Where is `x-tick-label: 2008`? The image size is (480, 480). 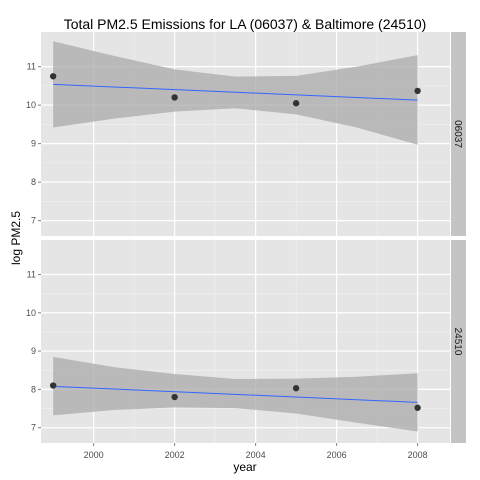 x-tick-label: 2008 is located at coordinates (418, 455).